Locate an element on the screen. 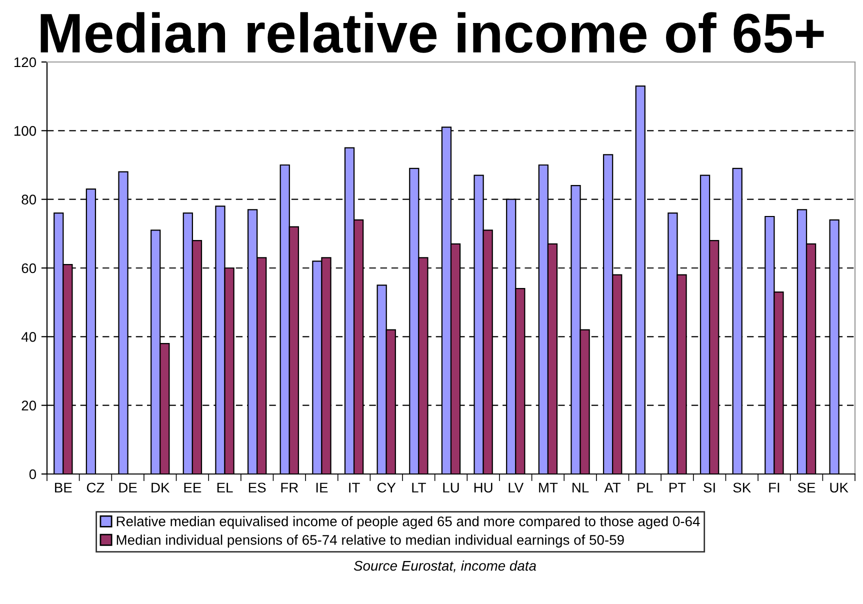  x-tick-label: IT is located at coordinates (354, 487).